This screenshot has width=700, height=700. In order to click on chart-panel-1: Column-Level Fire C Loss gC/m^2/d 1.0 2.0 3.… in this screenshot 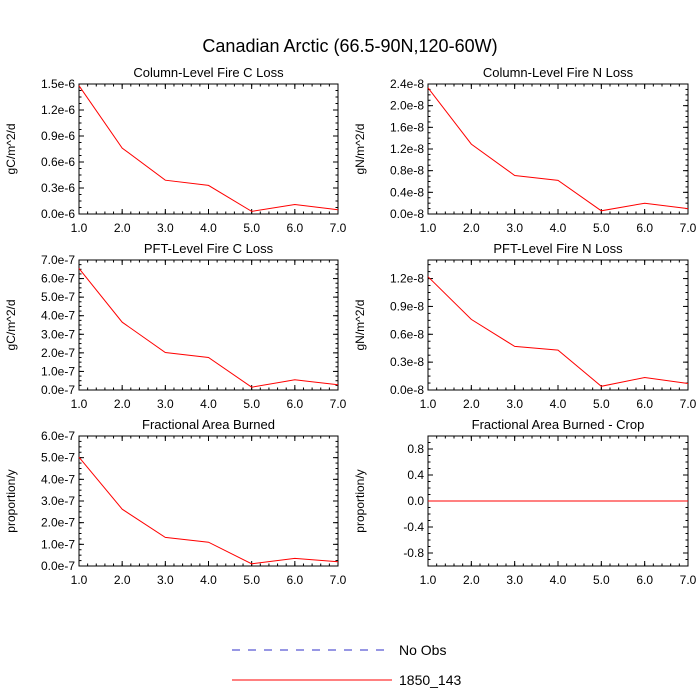, I will do `click(175, 150)`.